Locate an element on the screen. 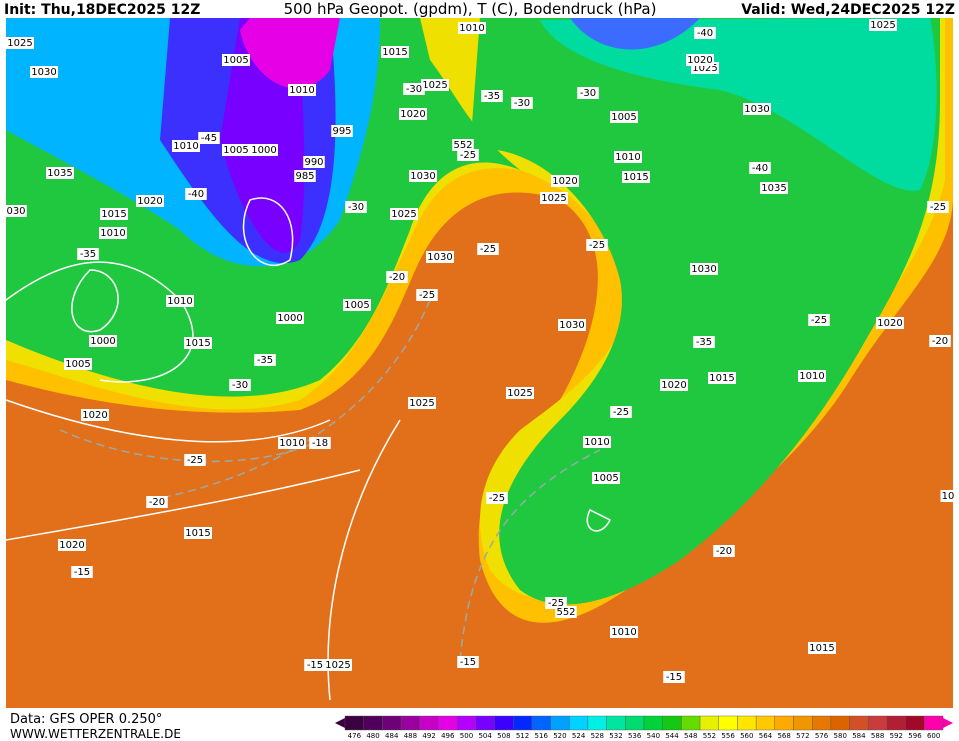  colorbar-label: 476 is located at coordinates (355, 736).